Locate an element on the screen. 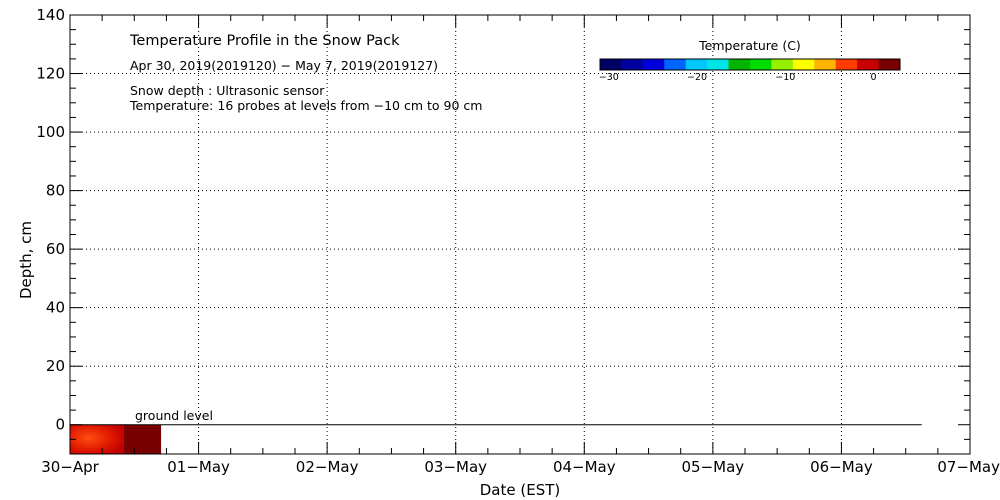 This screenshot has height=500, width=1000. ground-level-label: ground level is located at coordinates (174, 415).